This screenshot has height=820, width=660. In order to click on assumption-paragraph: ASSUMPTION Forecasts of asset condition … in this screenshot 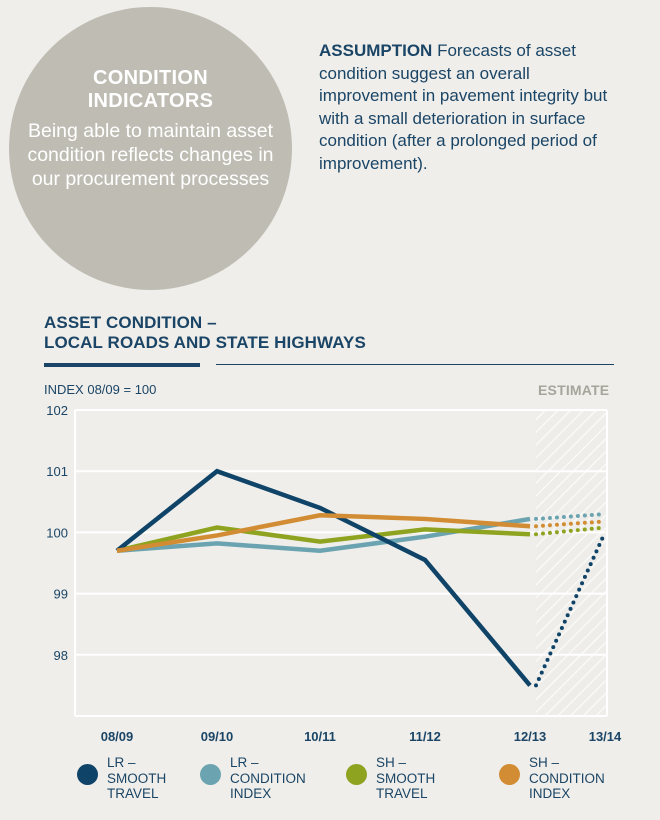, I will do `click(469, 107)`.